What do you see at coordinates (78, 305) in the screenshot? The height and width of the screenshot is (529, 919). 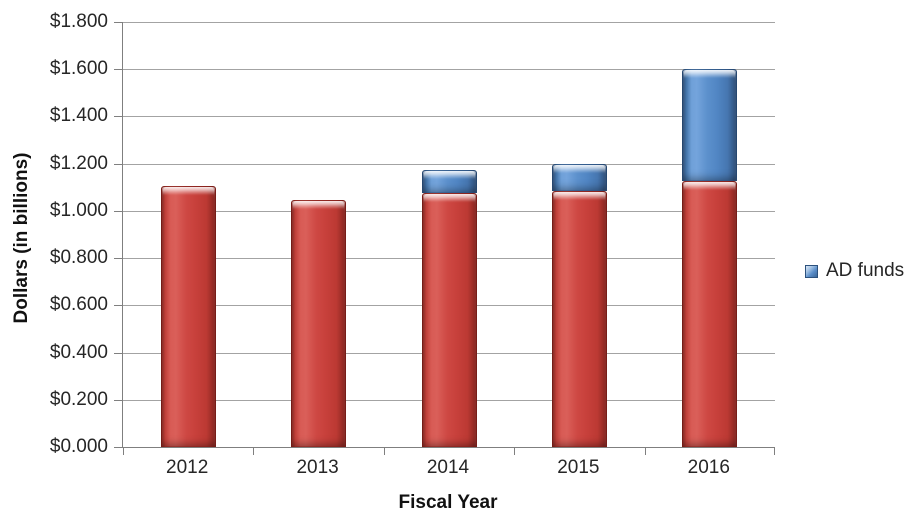 I see `y-tick-label: $0.600` at bounding box center [78, 305].